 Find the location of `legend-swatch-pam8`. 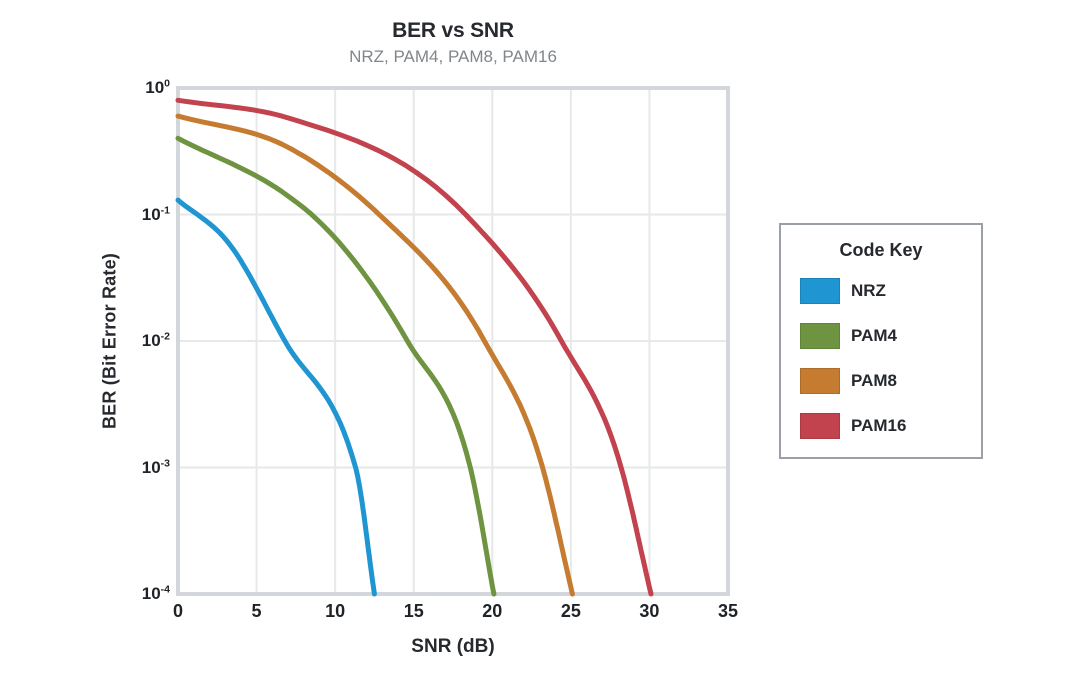

legend-swatch-pam8 is located at coordinates (820, 381).